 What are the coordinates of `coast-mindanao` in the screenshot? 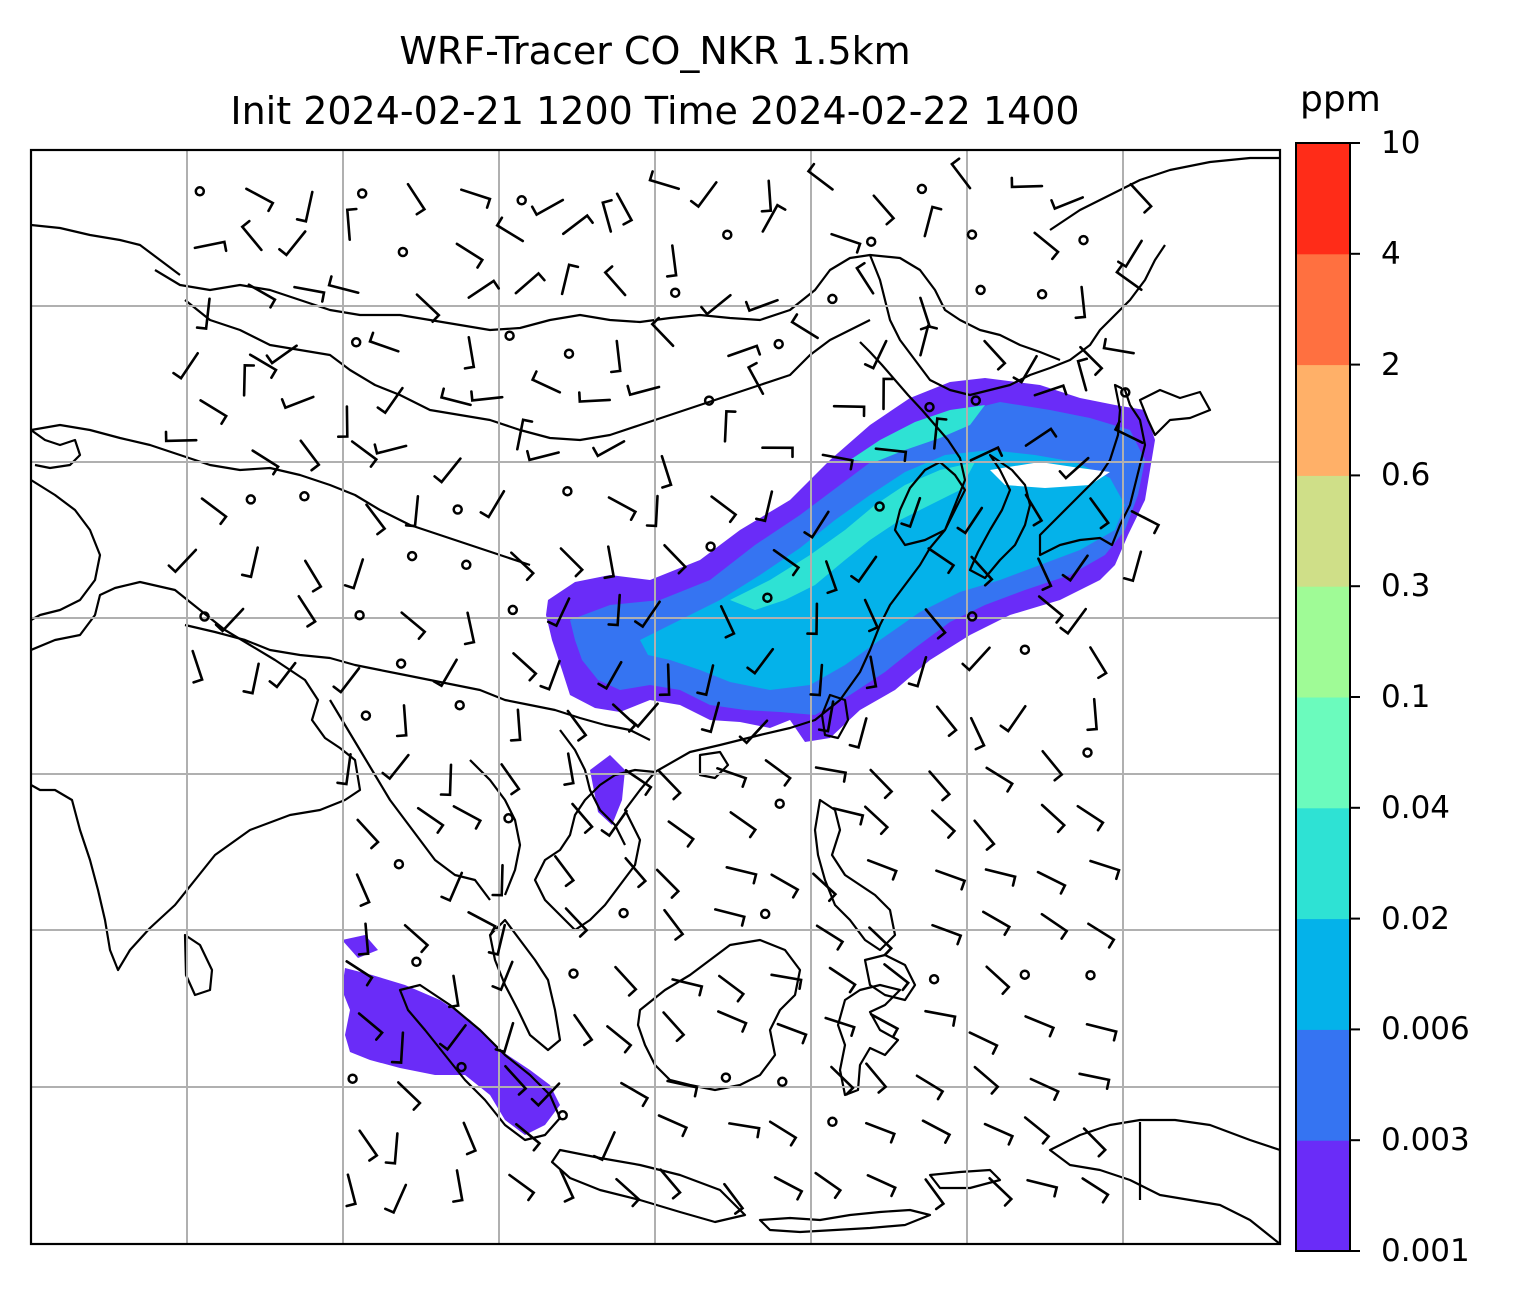 It's located at (890, 977).